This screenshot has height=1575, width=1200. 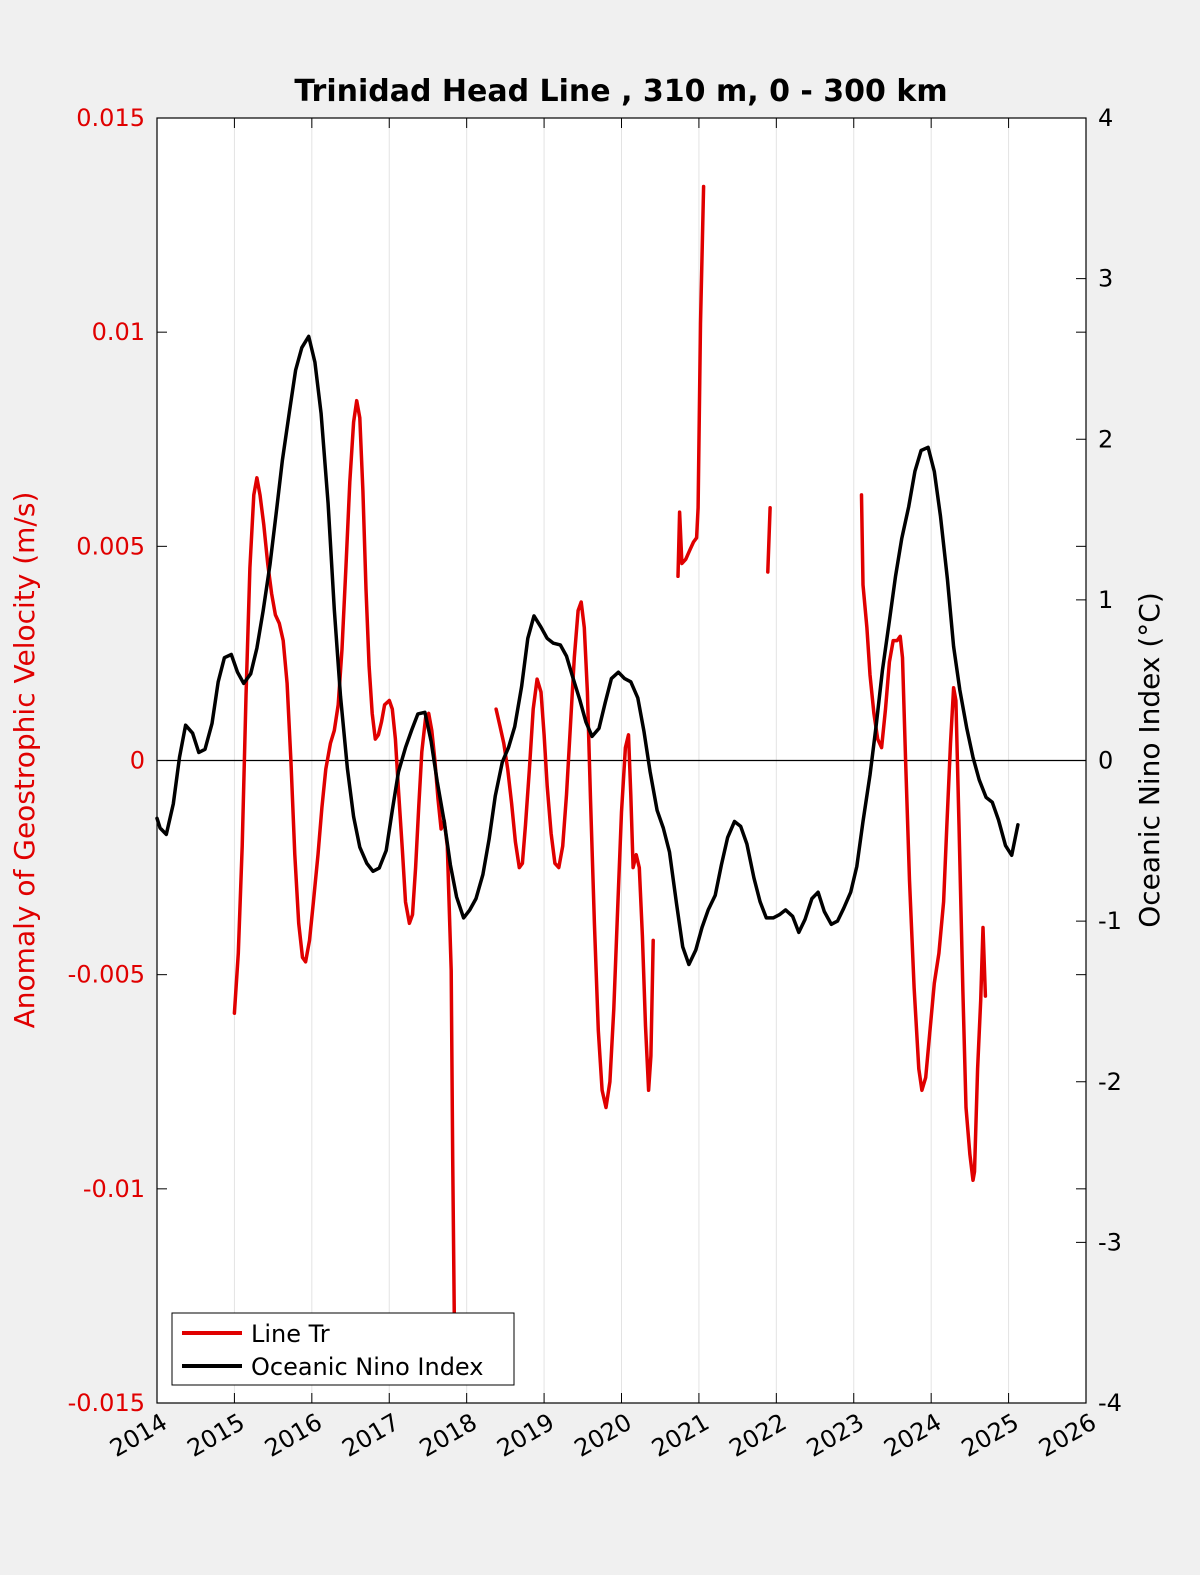 I want to click on right-axis-ticks: -4 -3 -2 -1 0 1 2 3 4, so click(x=1099, y=760).